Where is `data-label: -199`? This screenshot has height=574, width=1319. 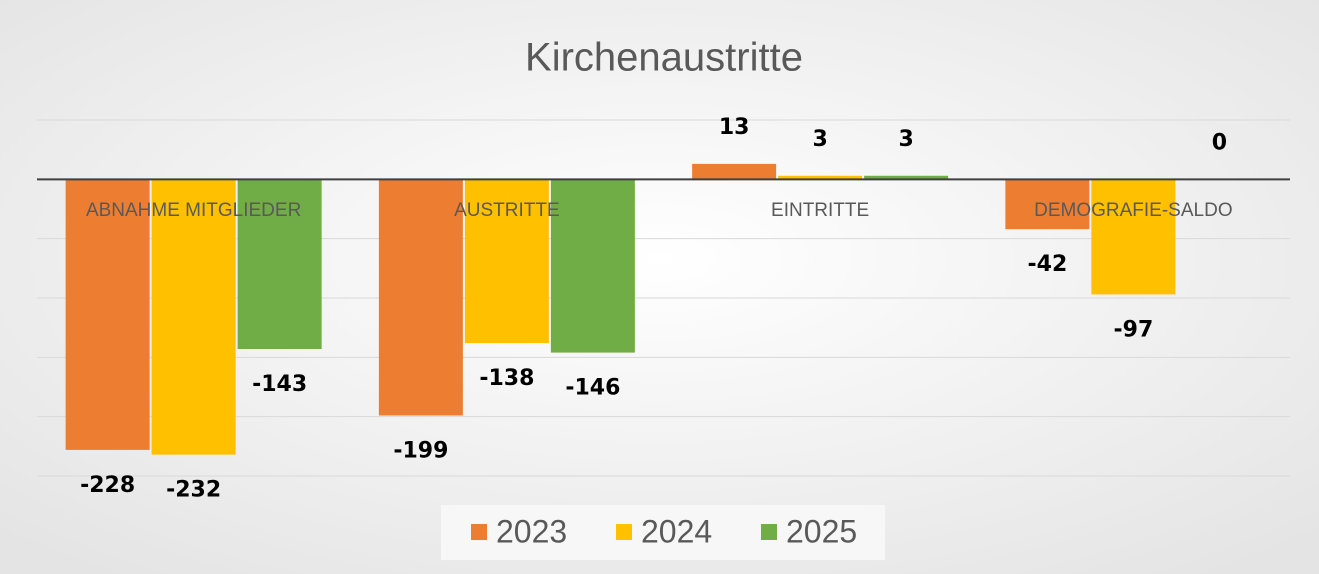
data-label: -199 is located at coordinates (420, 450).